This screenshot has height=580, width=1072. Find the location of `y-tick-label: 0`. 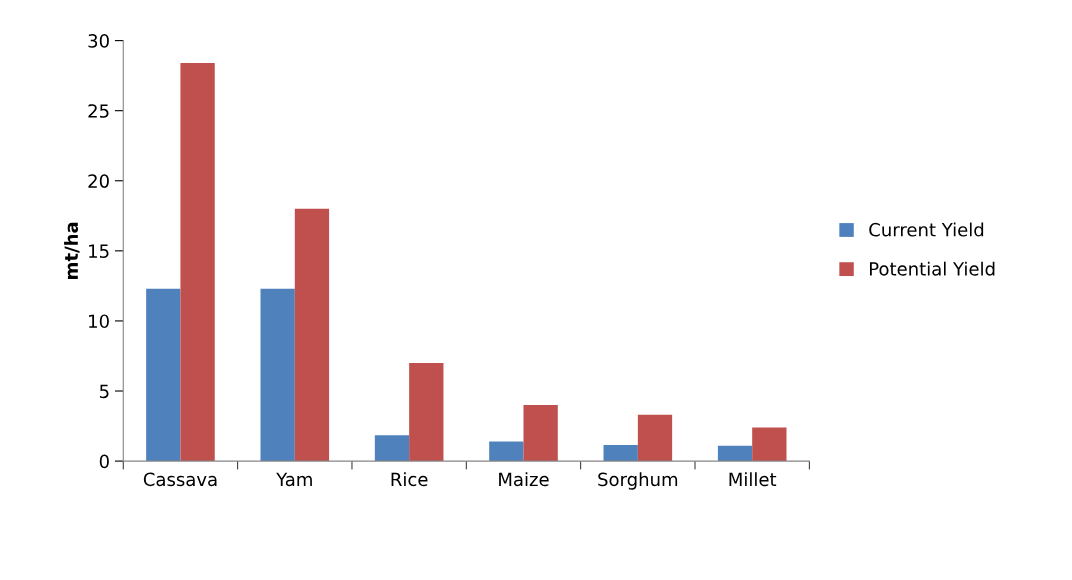

y-tick-label: 0 is located at coordinates (104, 461).